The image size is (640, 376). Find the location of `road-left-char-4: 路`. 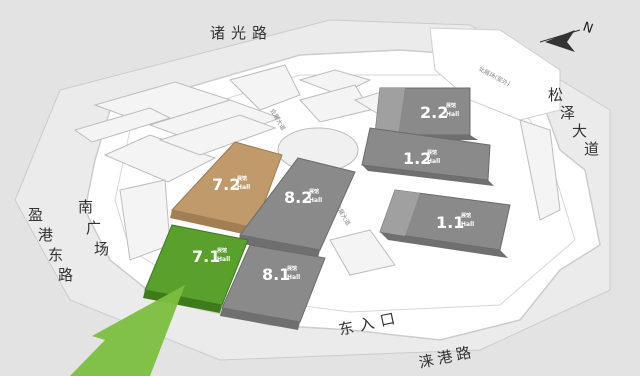

road-left-char-4: 路 is located at coordinates (65, 275).